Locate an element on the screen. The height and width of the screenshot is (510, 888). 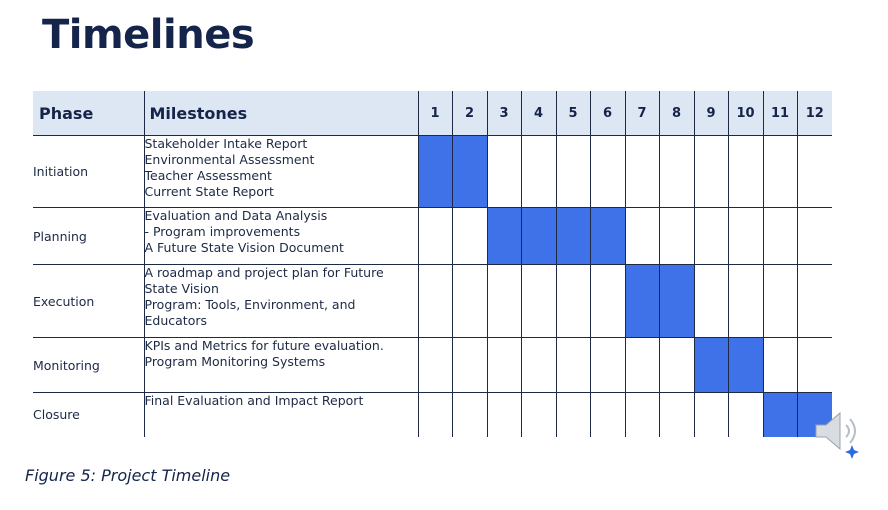
milestone-item: Program Monitoring Systems is located at coordinates (235, 361).